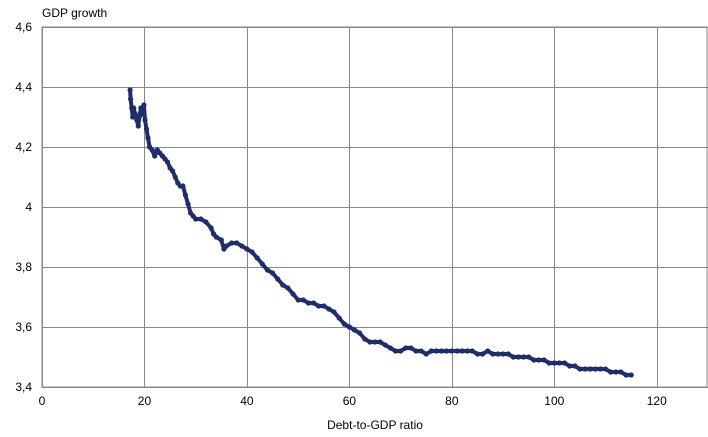 Image resolution: width=708 pixels, height=437 pixels. What do you see at coordinates (375, 425) in the screenshot?
I see `x-axis-title: Debt-to-GDP ratio` at bounding box center [375, 425].